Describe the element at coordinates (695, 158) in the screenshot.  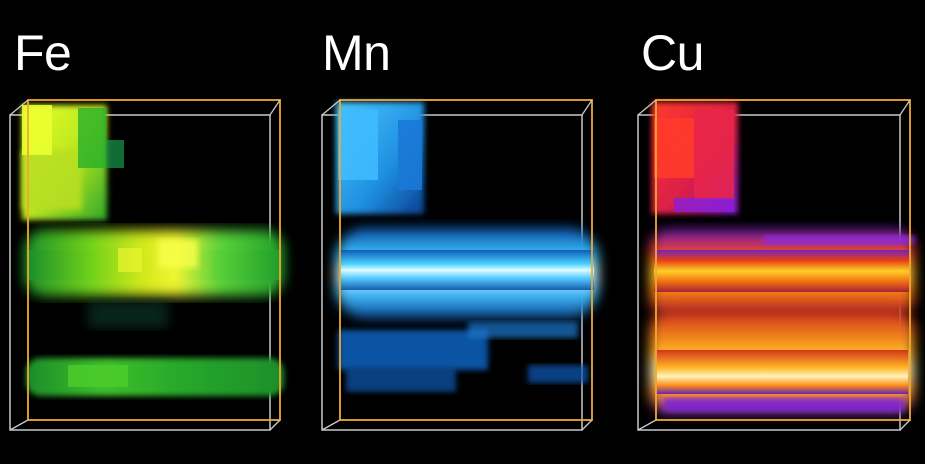
I see `cu-upper-cluster` at that location.